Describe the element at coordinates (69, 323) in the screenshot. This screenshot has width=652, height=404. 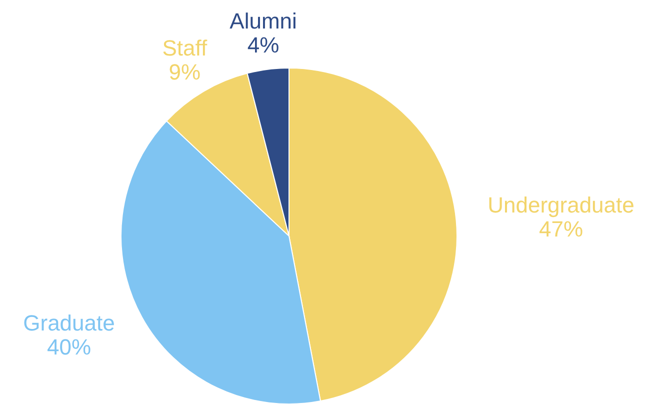
I see `slice-label: Graduate` at that location.